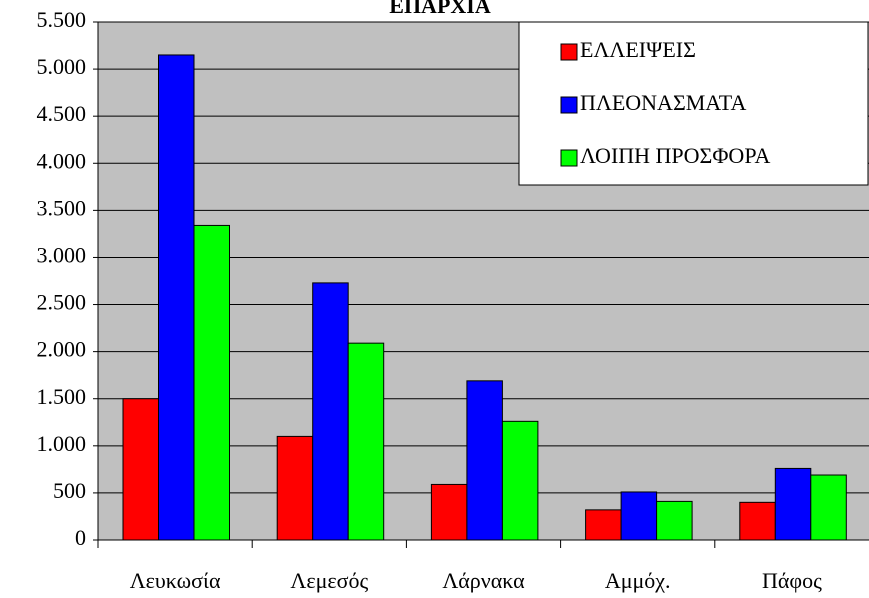  I want to click on x-tick-label: Πάφος, so click(792, 580).